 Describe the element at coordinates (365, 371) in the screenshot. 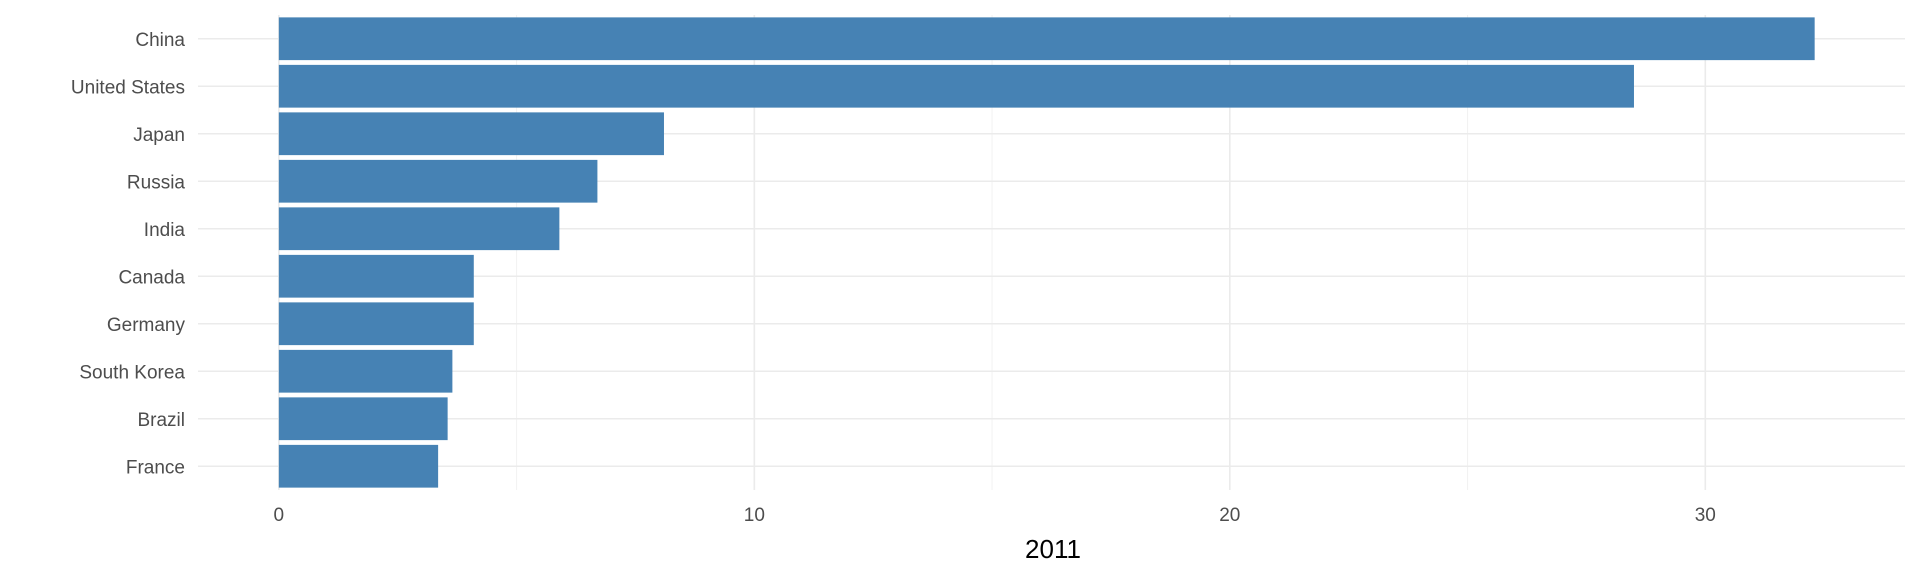

I see `bar-south-korea` at that location.